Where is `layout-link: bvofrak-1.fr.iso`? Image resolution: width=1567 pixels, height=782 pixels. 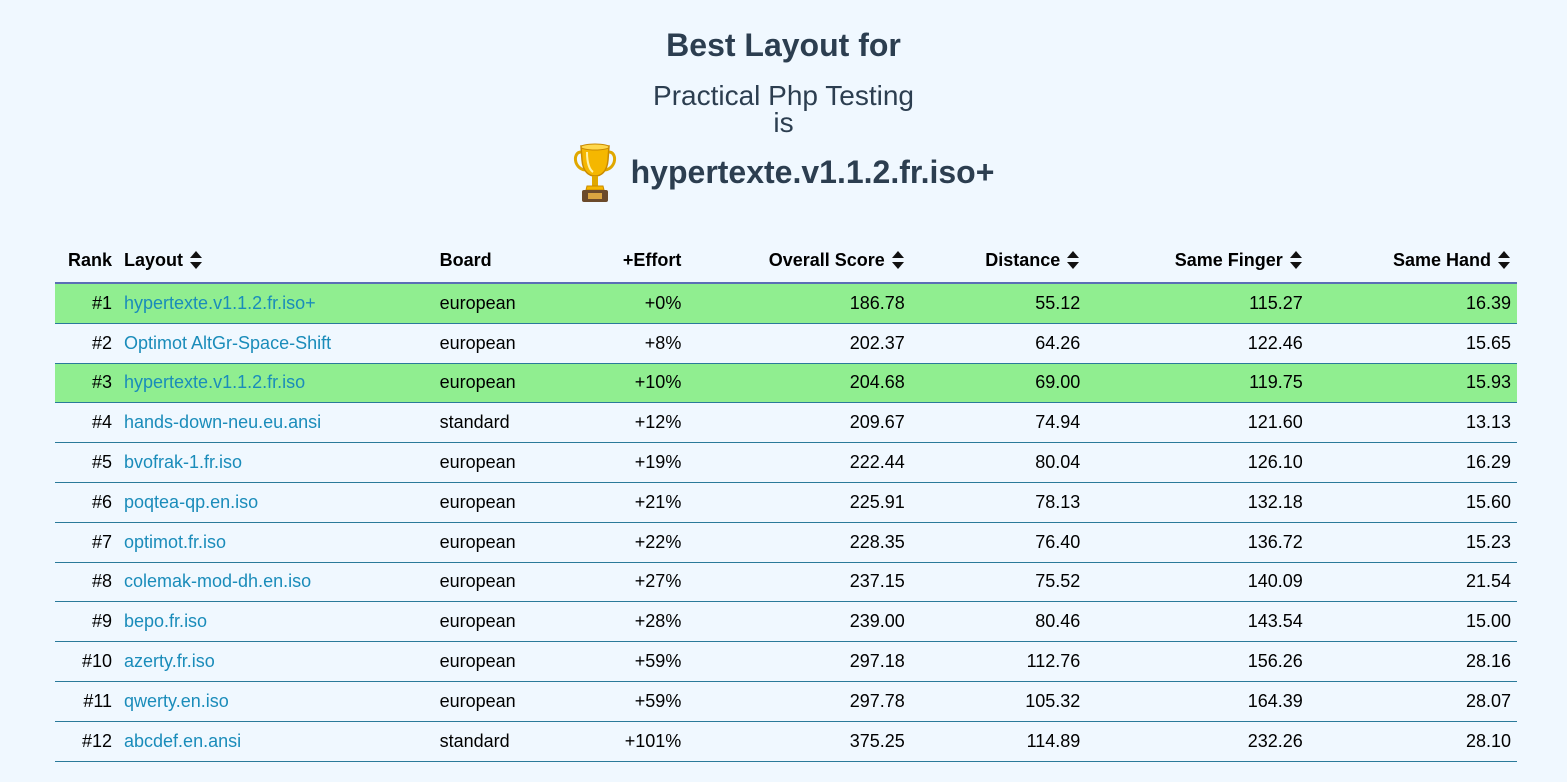 layout-link: bvofrak-1.fr.iso is located at coordinates (183, 462).